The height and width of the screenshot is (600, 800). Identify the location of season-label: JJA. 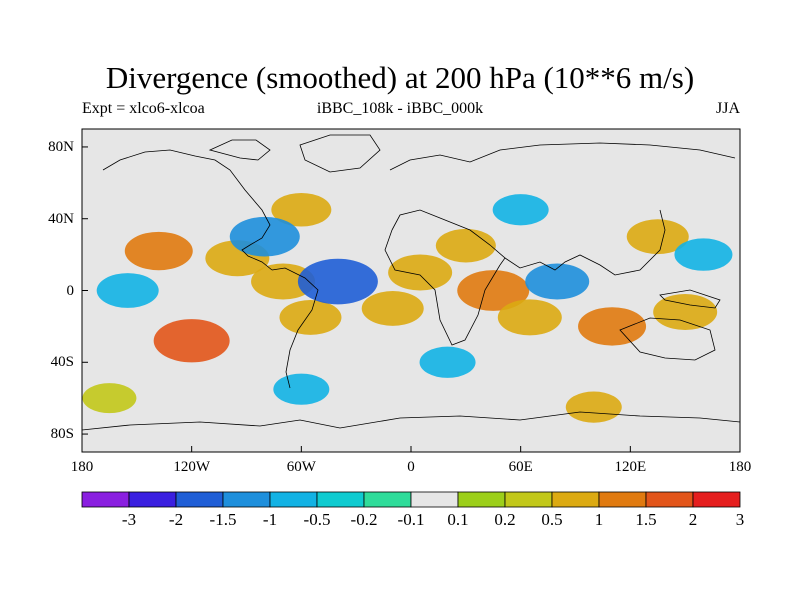
(727, 108).